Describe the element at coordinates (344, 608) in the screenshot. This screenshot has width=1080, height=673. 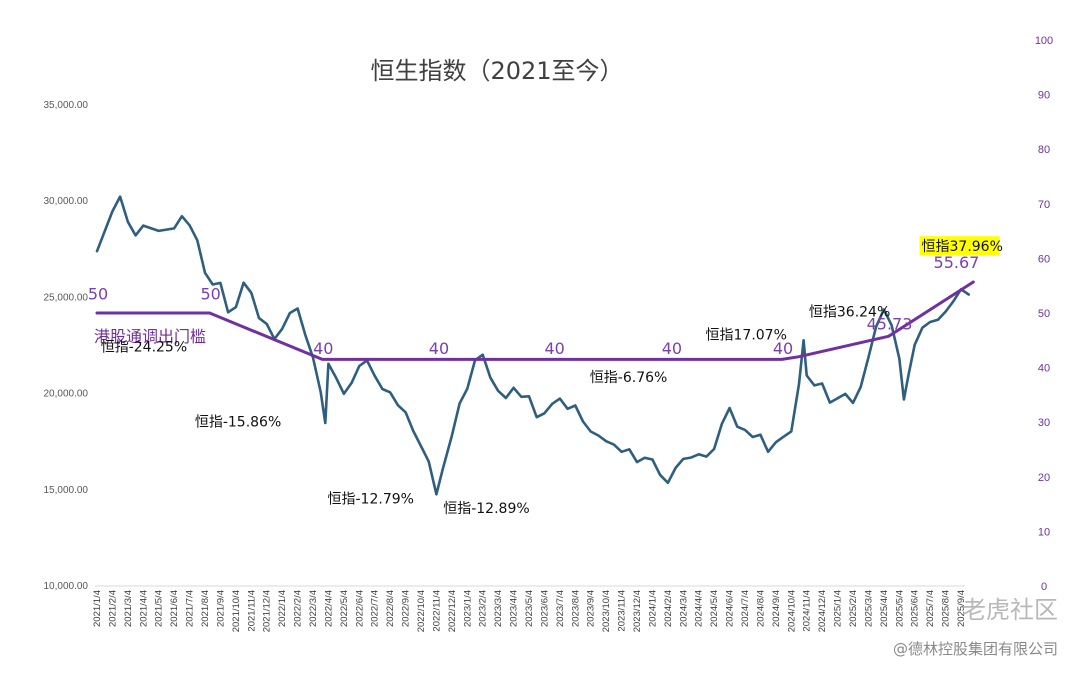
I see `x-tick: 2022/5/4` at that location.